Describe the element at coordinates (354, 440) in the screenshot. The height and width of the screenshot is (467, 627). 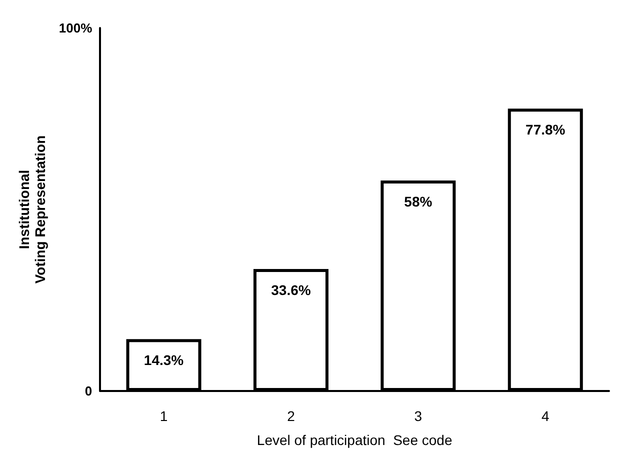
I see `x-axis-title: Level of participation See code` at that location.